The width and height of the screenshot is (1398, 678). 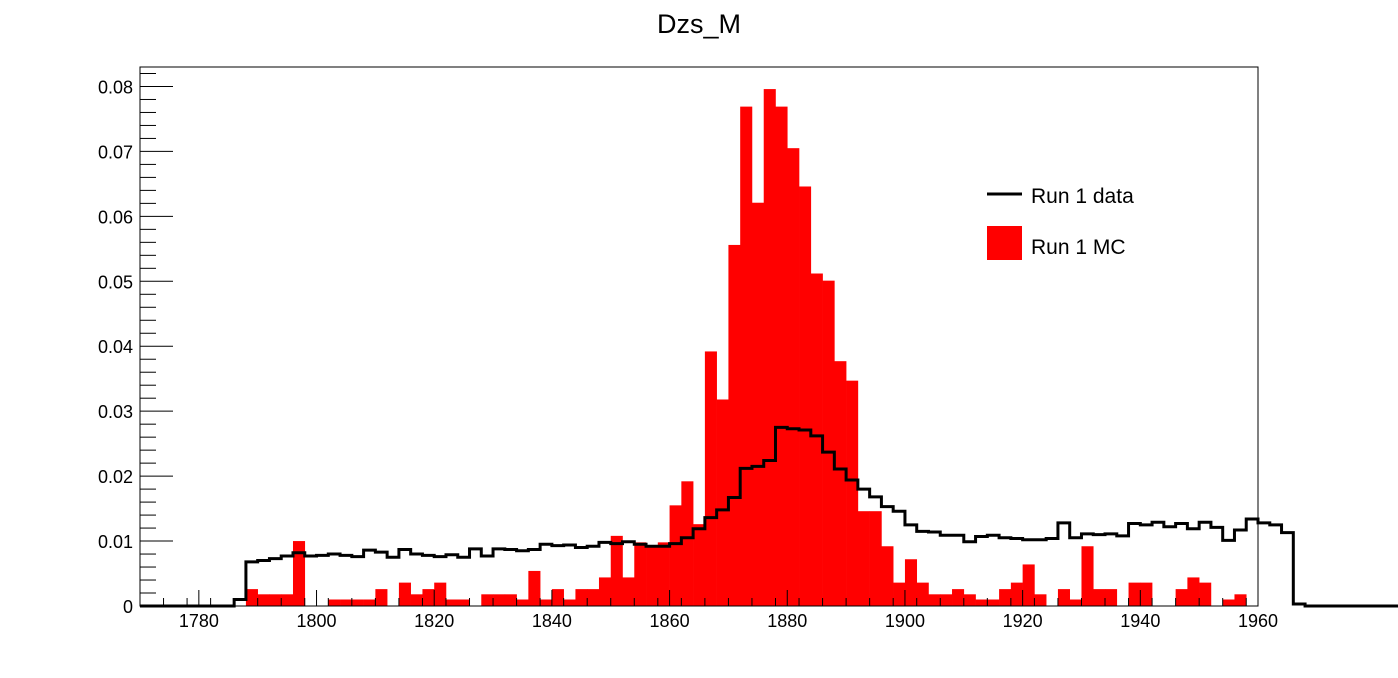 I want to click on legend: Run 1 data Run 1 MC, so click(x=1060, y=222).